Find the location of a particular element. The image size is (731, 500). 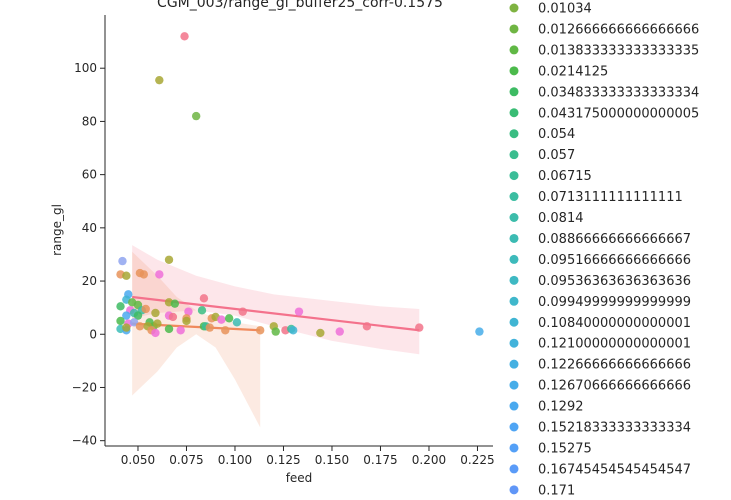

legend-label: 0.10840000000000001 is located at coordinates (614, 323).